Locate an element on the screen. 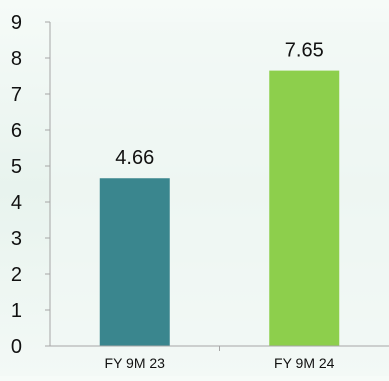  data-label-2: 7.65 is located at coordinates (304, 51).